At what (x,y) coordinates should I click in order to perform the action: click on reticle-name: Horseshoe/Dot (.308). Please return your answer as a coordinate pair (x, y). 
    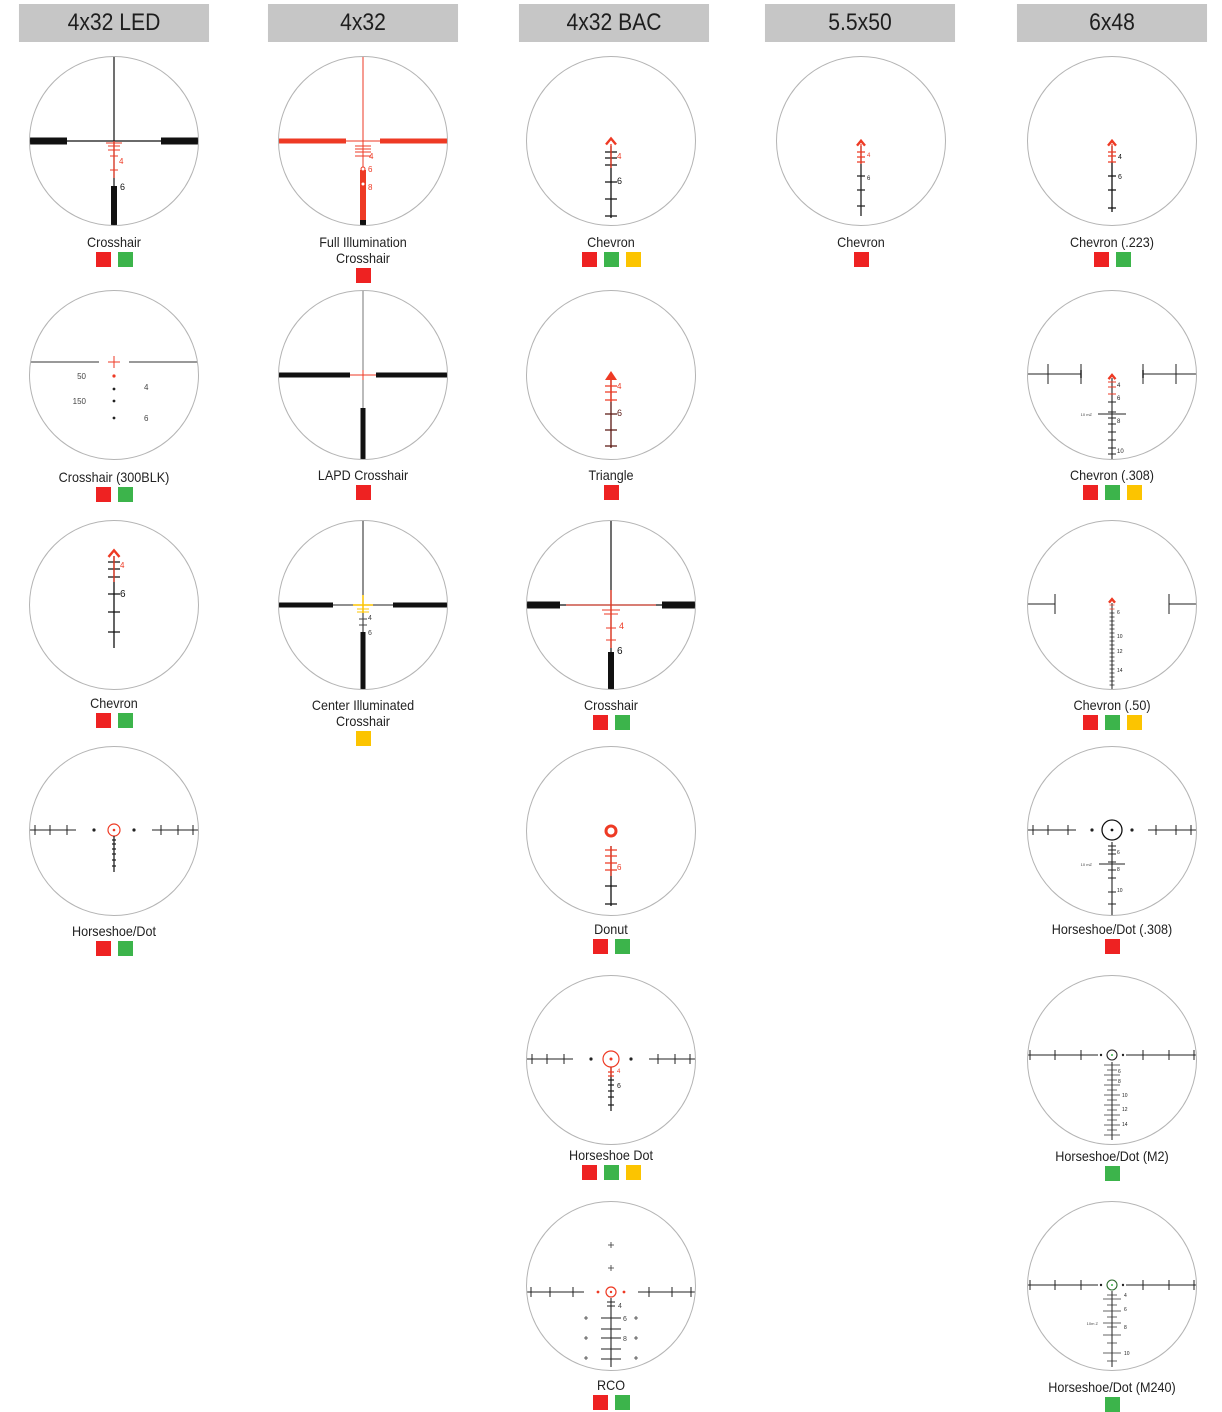
    Looking at the image, I should click on (1112, 929).